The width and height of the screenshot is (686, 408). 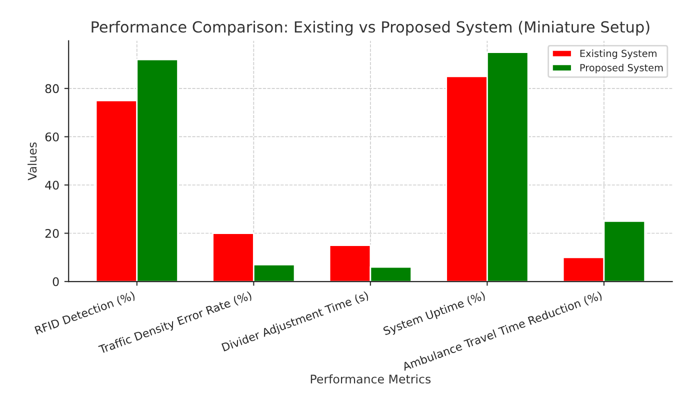 I want to click on legend-label: Existing System, so click(x=618, y=54).